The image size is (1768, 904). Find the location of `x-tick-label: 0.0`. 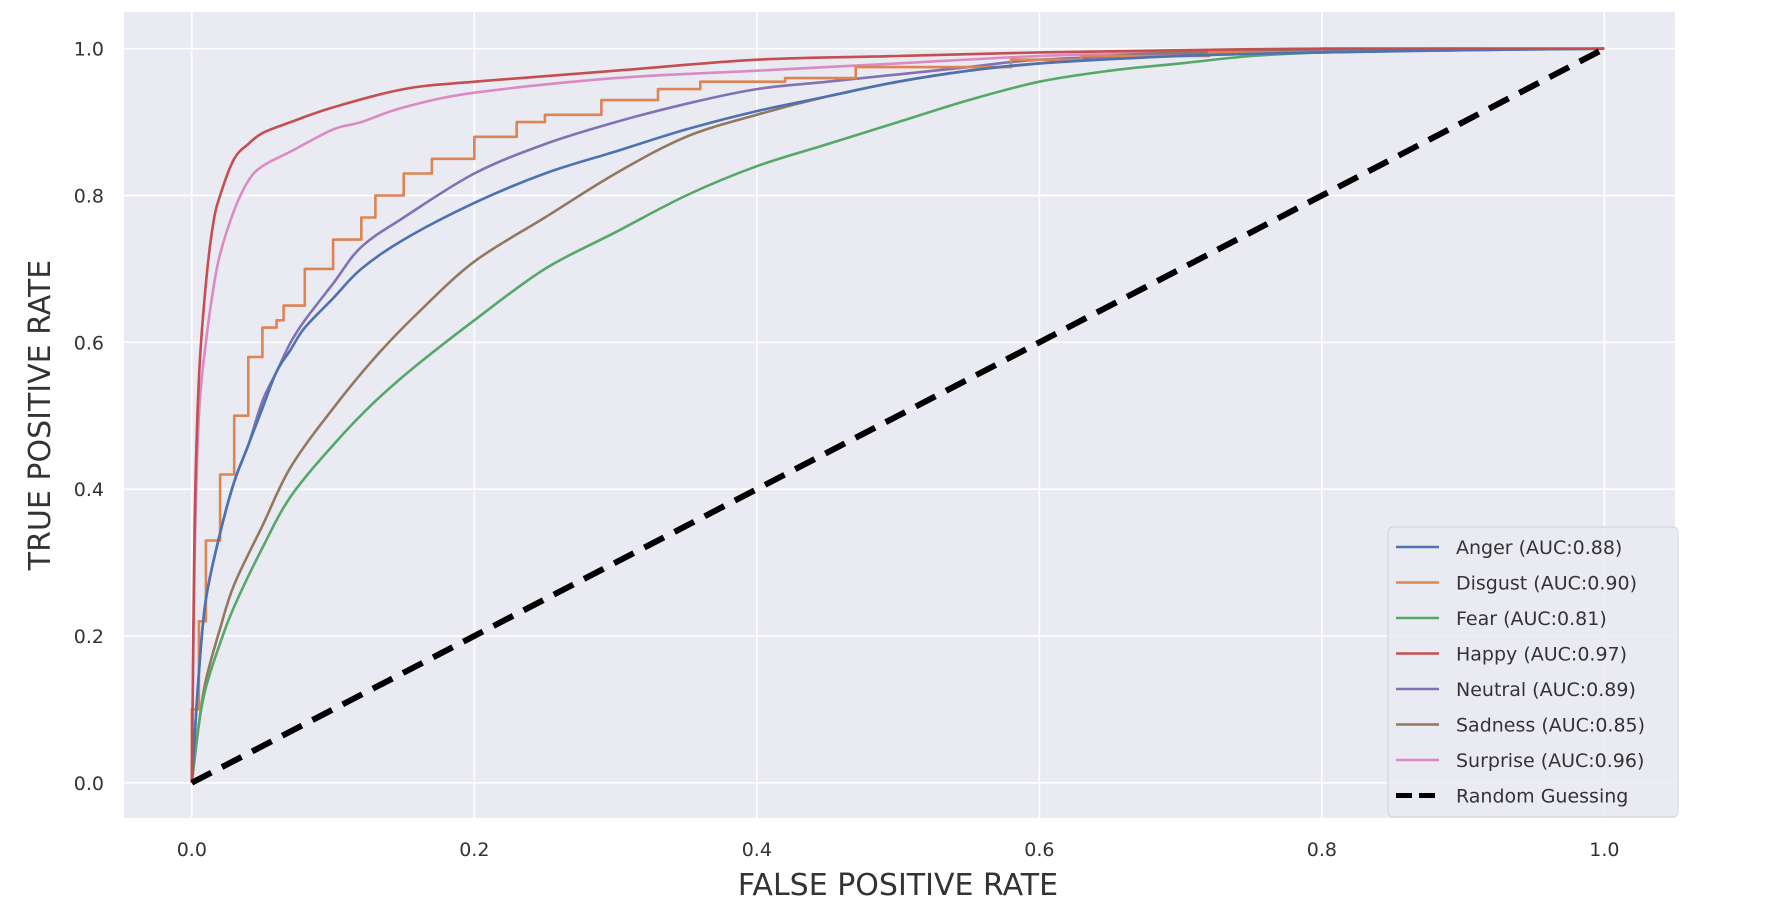

x-tick-label: 0.0 is located at coordinates (192, 850).